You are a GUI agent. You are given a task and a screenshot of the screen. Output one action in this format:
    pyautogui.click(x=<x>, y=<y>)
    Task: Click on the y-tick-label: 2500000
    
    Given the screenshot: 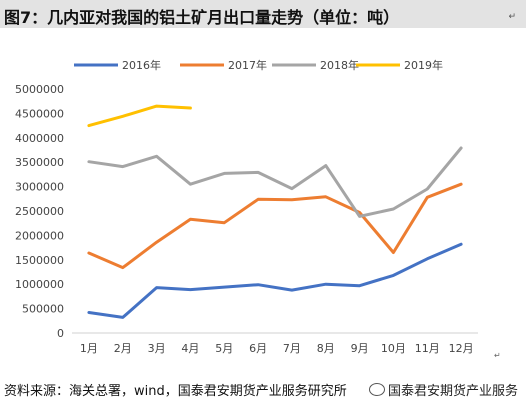 What is the action you would take?
    pyautogui.click(x=39, y=211)
    